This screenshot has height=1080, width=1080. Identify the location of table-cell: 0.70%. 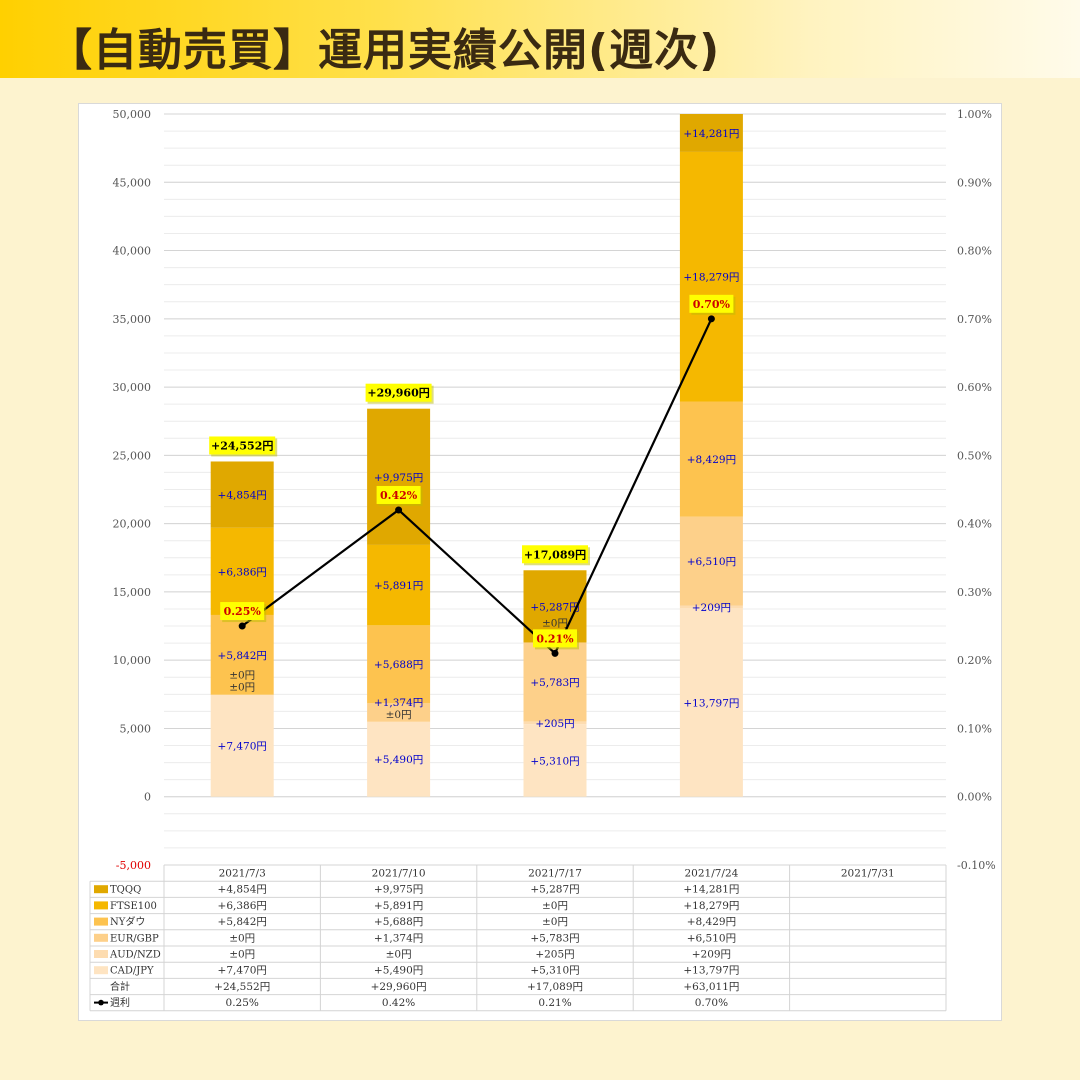
(711, 1003).